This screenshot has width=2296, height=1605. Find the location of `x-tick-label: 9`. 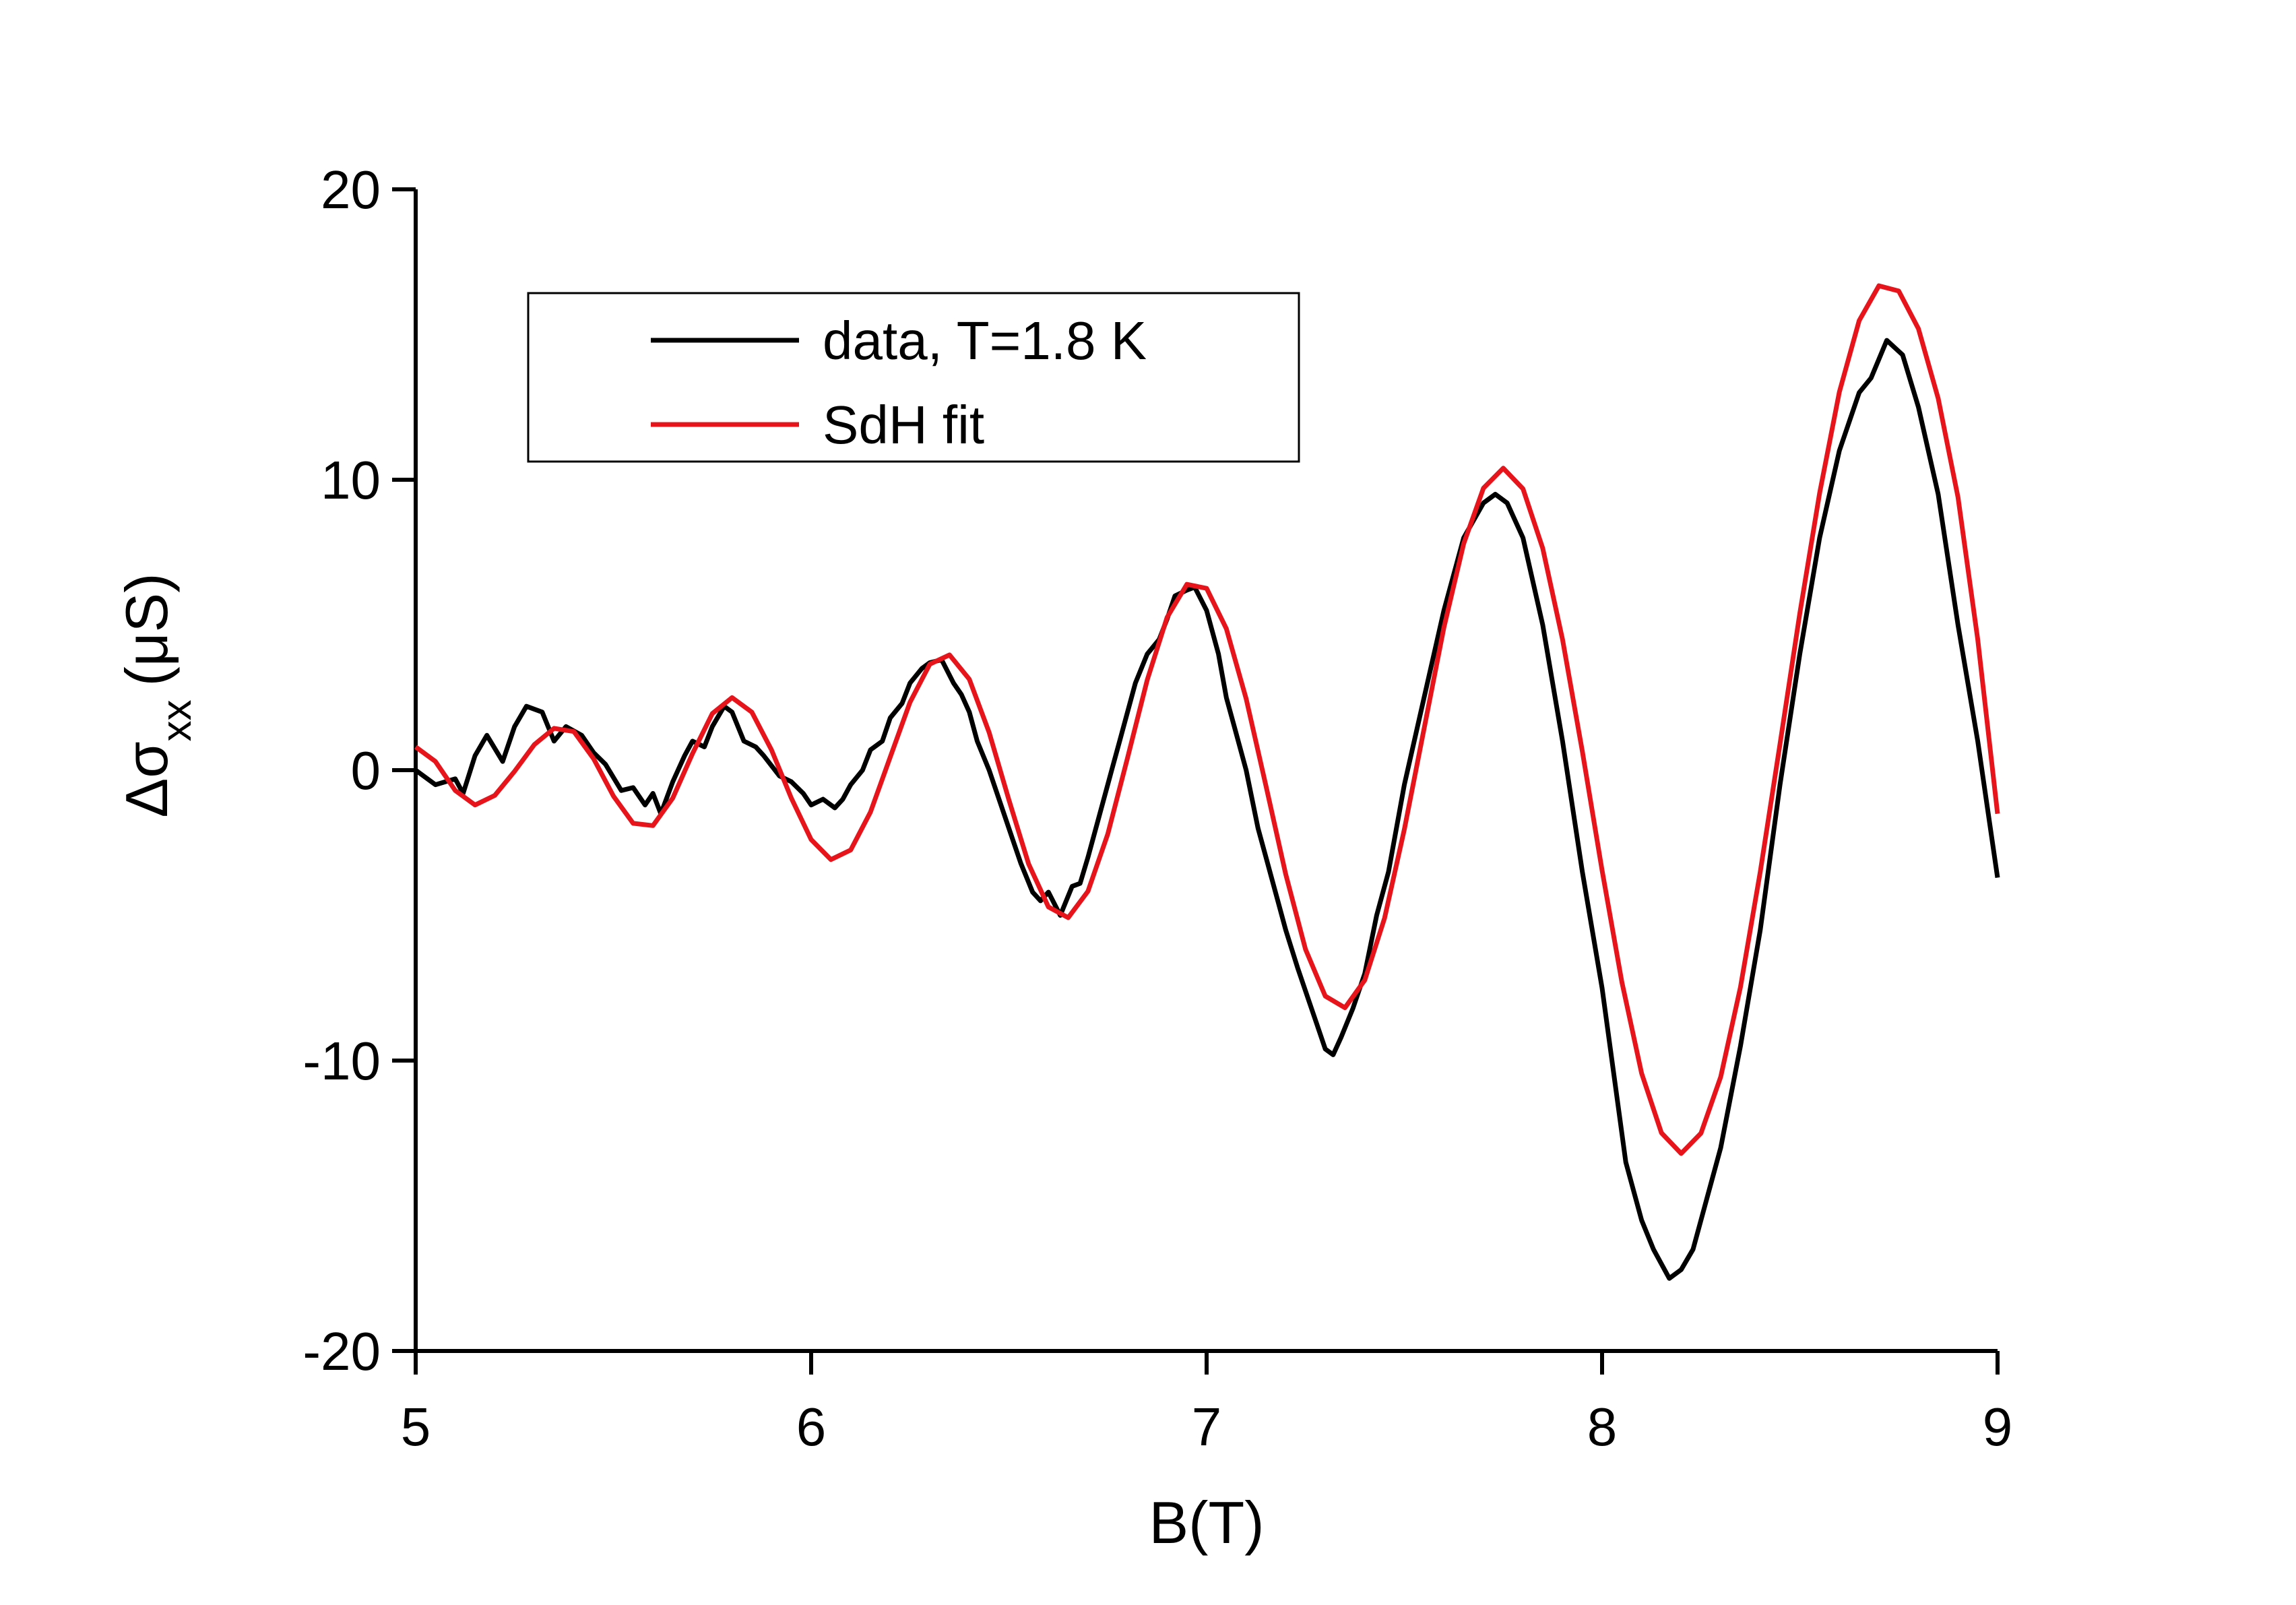

x-tick-label: 9 is located at coordinates (1998, 1427).